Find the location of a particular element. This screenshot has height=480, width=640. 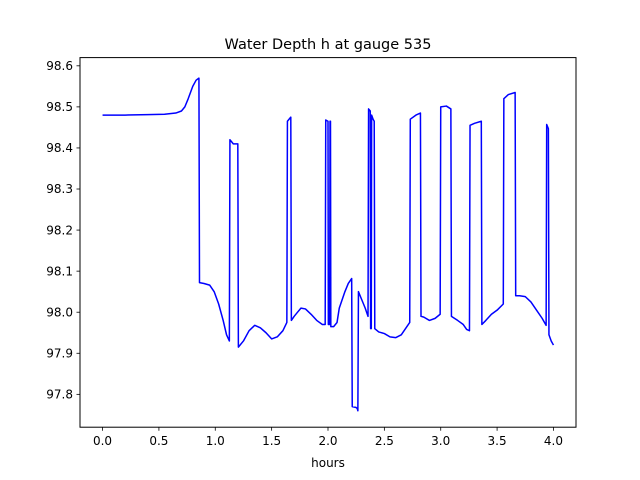

x-tick-label: 3.0 is located at coordinates (440, 441).